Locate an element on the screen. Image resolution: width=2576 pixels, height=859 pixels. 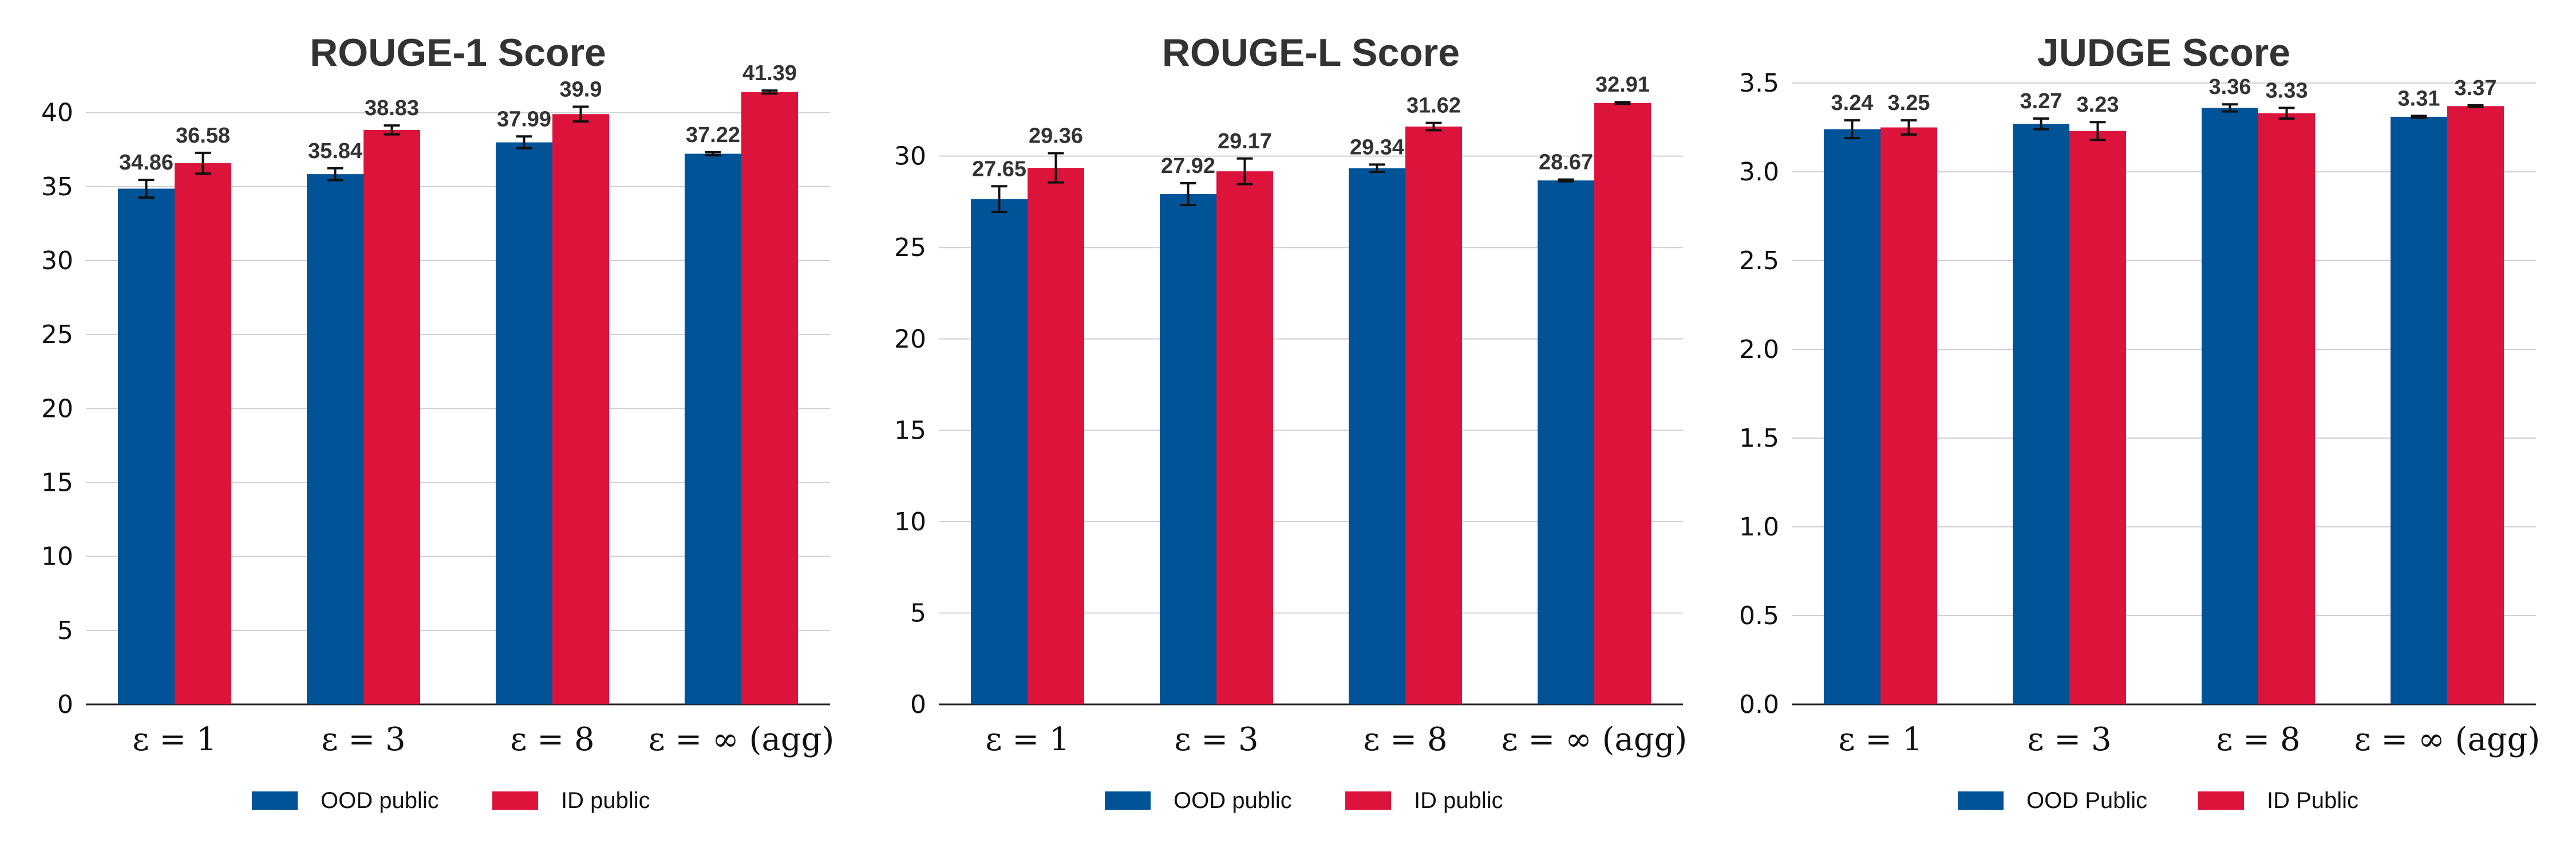
data-label: 29.34 is located at coordinates (1377, 147).